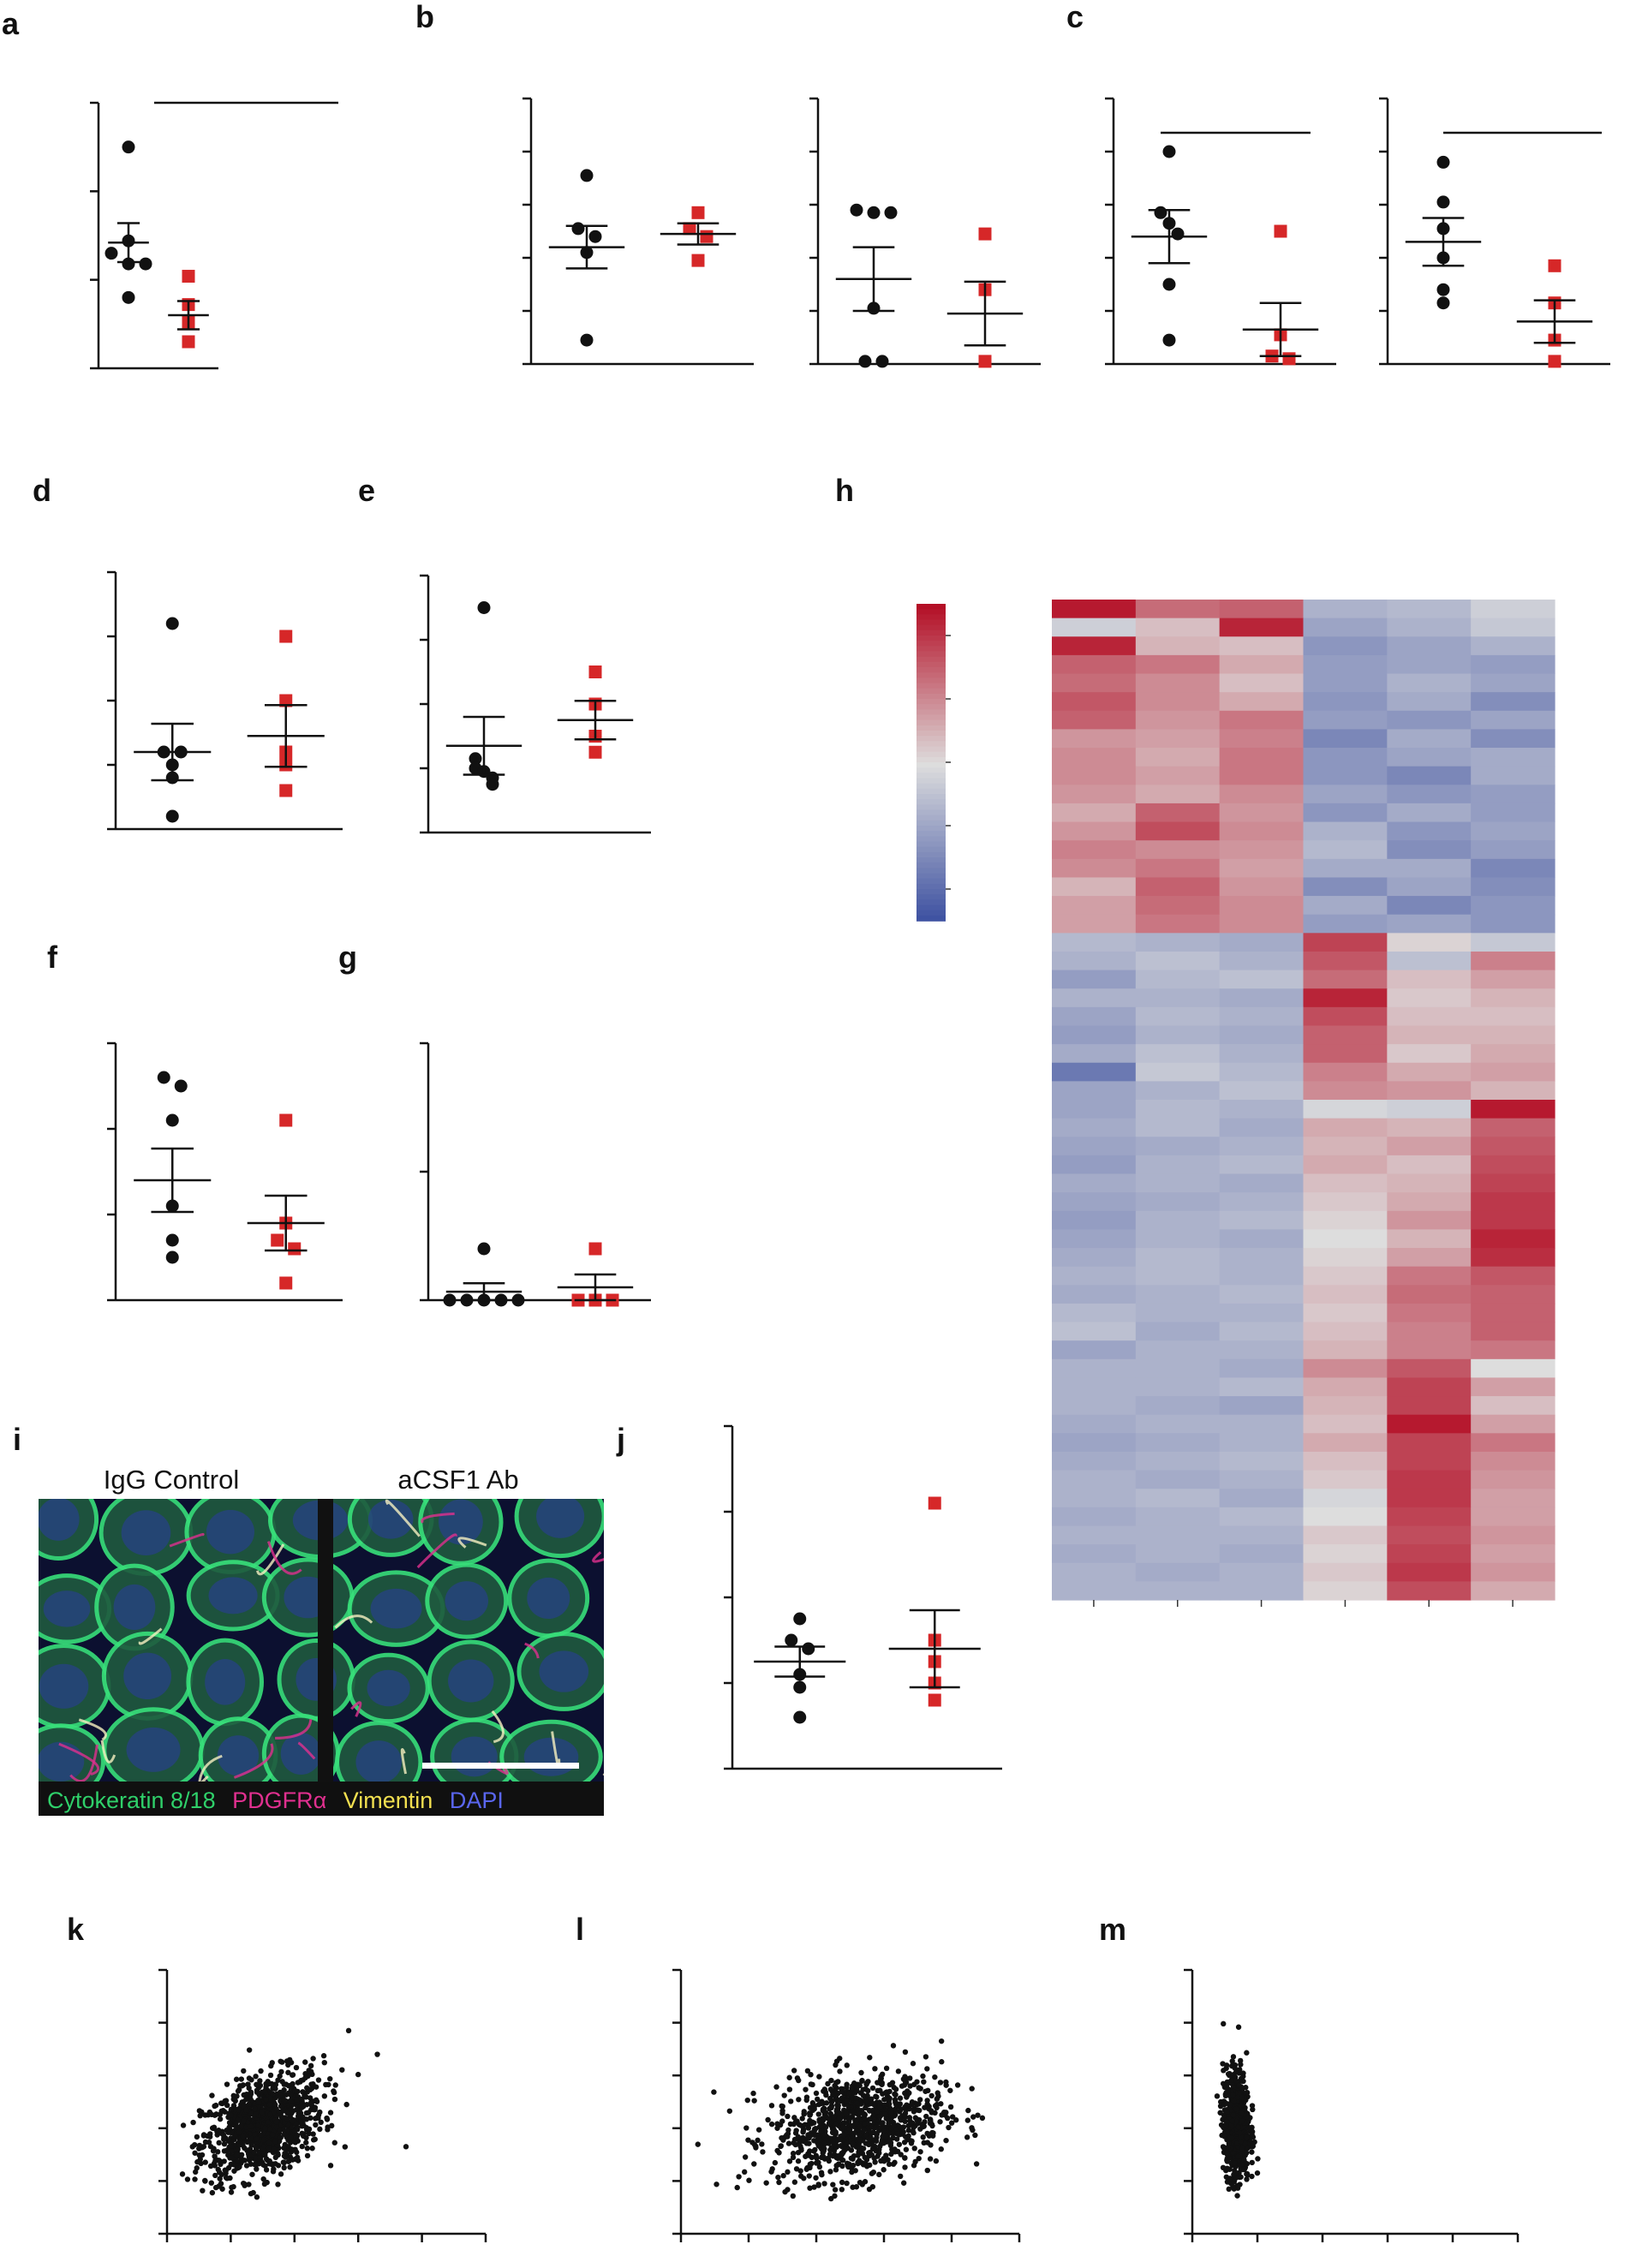  Describe the element at coordinates (270, 1559) in the screenshot. I see `micro-stroma` at that location.